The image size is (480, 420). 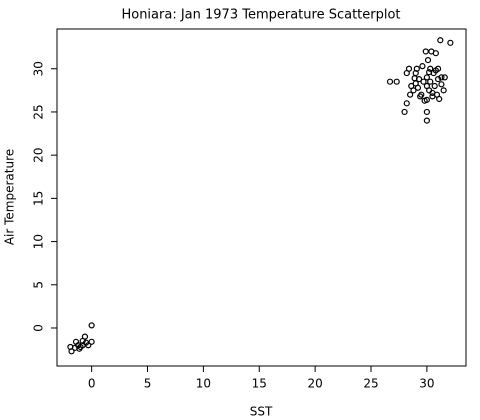 What do you see at coordinates (10, 197) in the screenshot?
I see `y-axis-label: Air Temperature` at bounding box center [10, 197].